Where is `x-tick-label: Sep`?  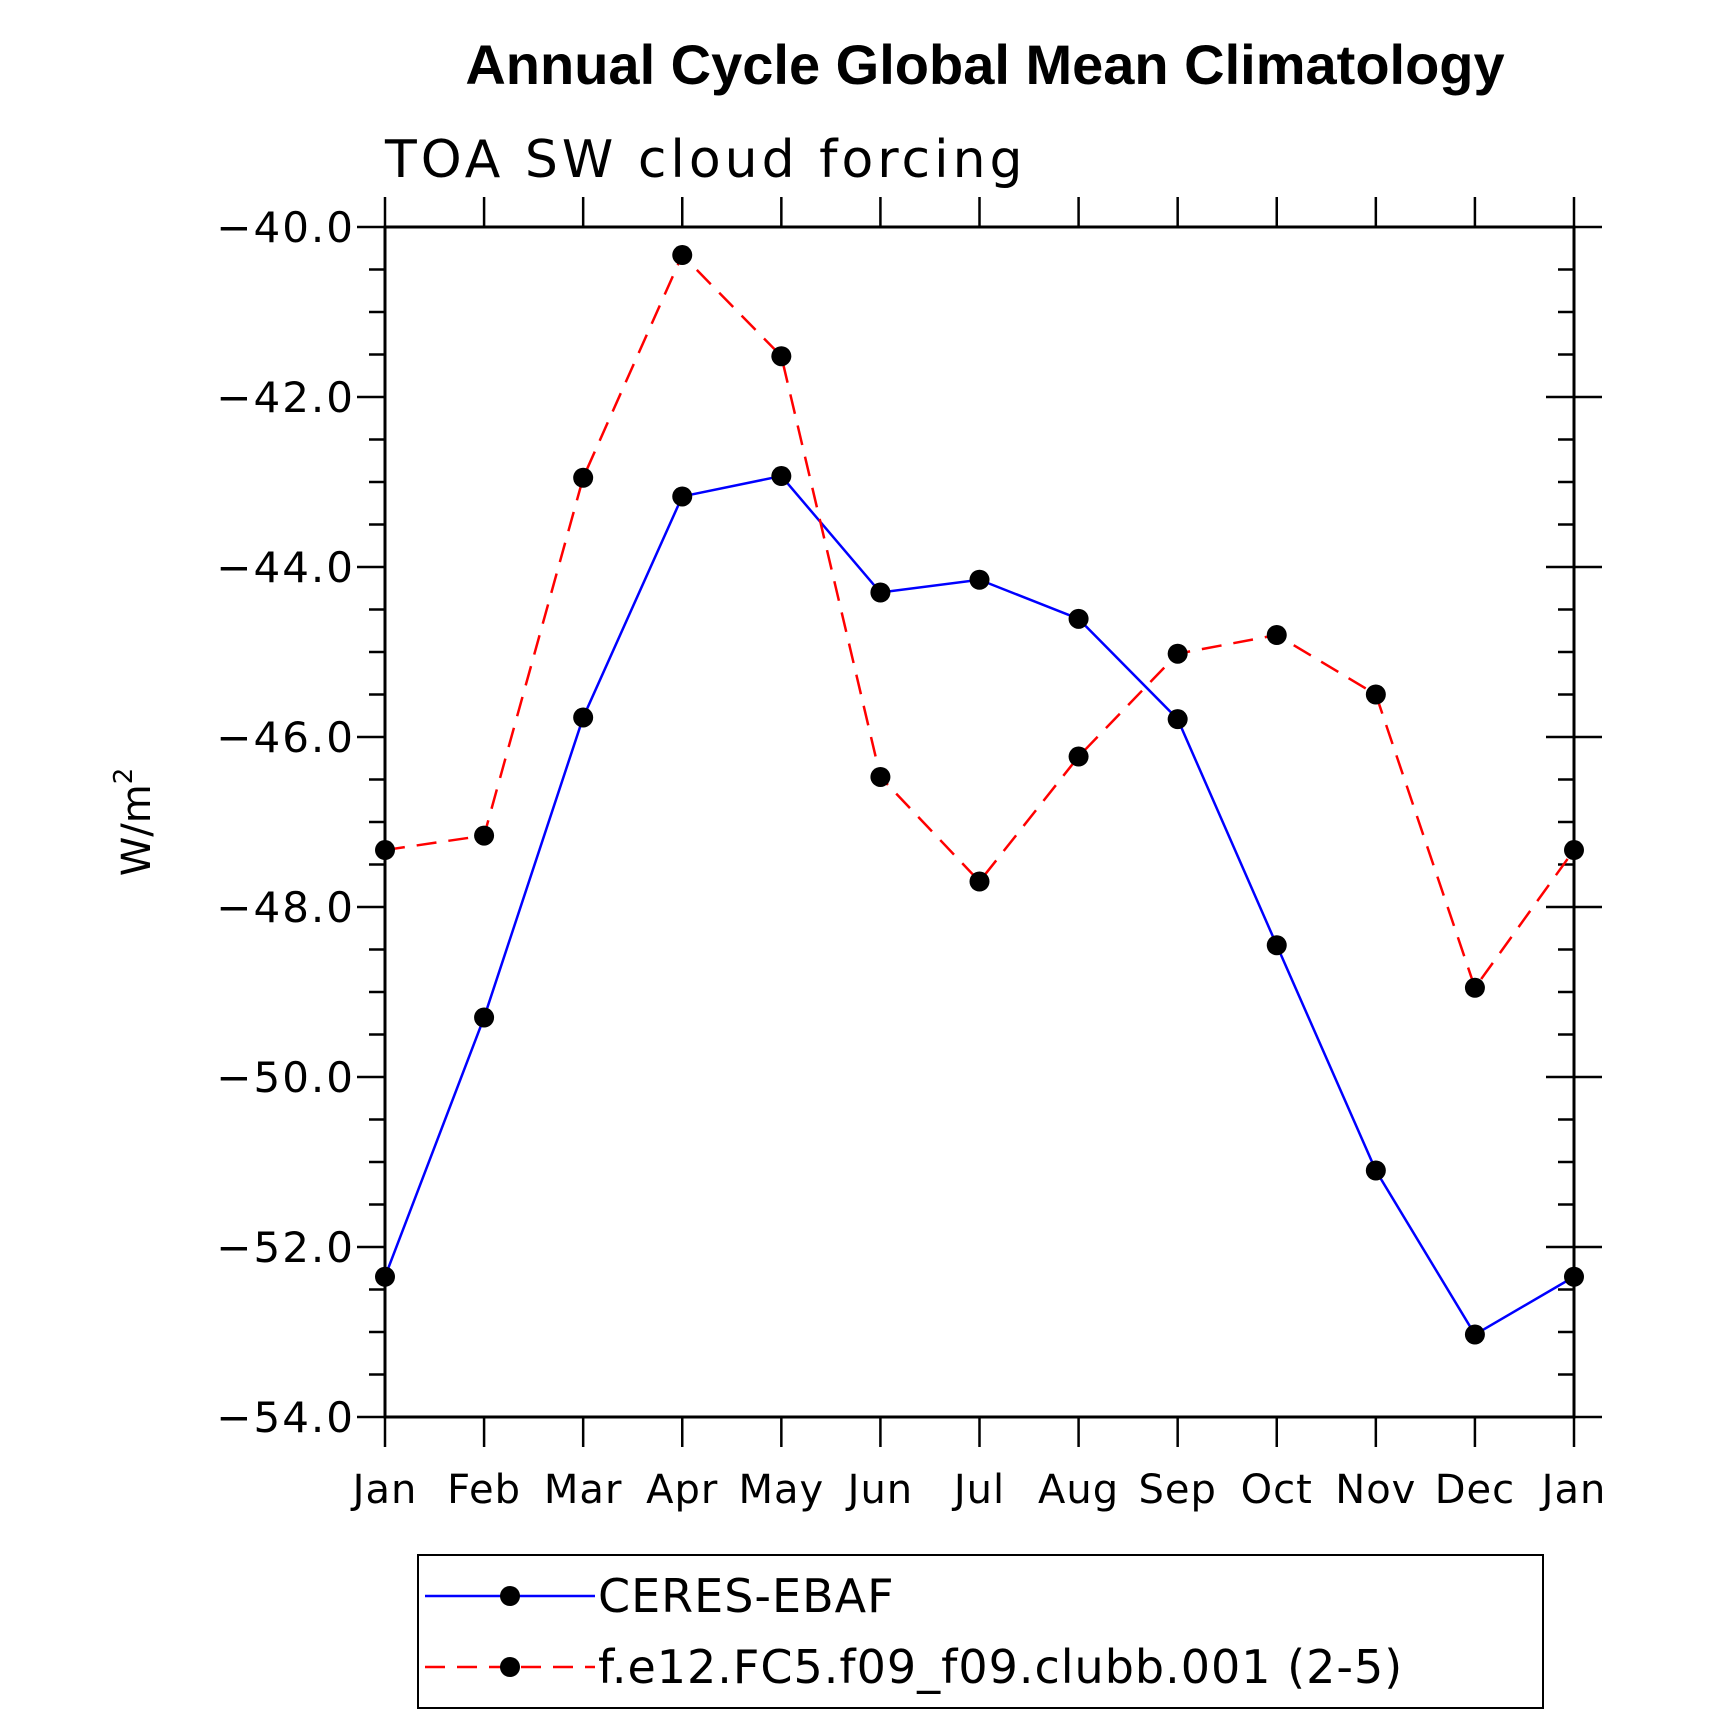
x-tick-label: Sep is located at coordinates (1177, 1490).